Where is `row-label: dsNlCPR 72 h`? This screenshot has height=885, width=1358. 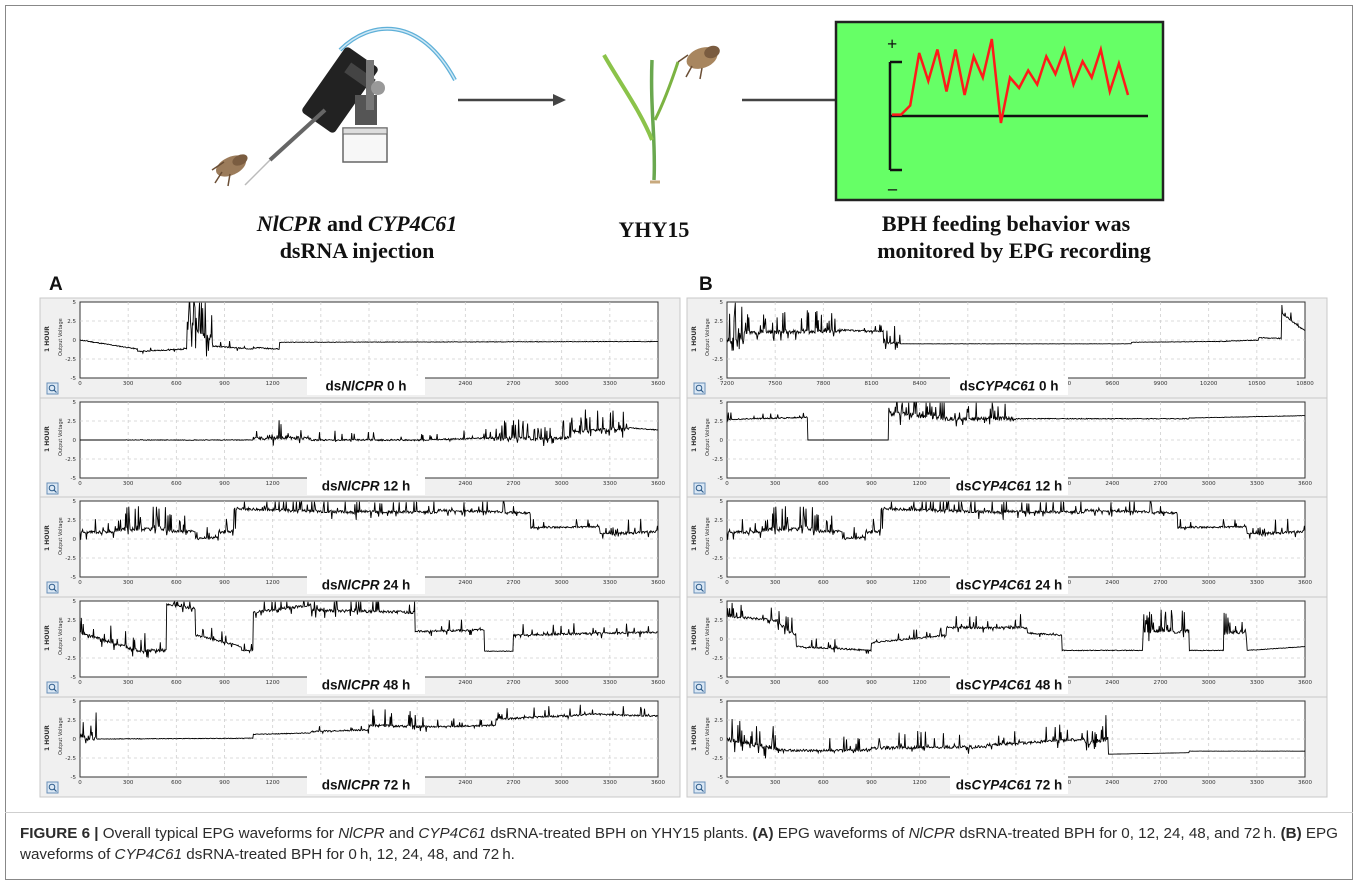 row-label: dsNlCPR 72 h is located at coordinates (366, 784).